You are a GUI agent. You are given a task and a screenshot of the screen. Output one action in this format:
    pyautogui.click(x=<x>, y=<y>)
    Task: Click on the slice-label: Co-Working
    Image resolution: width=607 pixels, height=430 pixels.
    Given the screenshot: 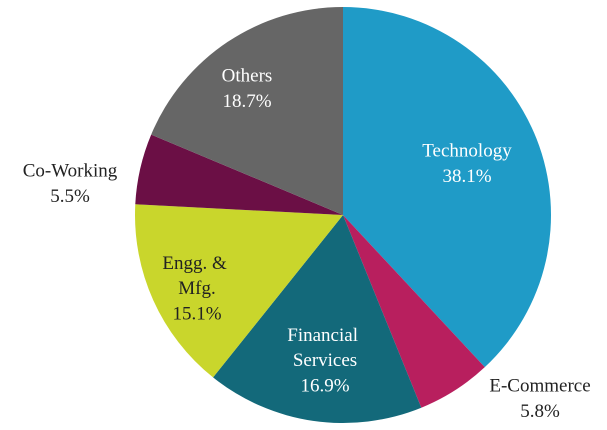 What is the action you would take?
    pyautogui.click(x=70, y=171)
    